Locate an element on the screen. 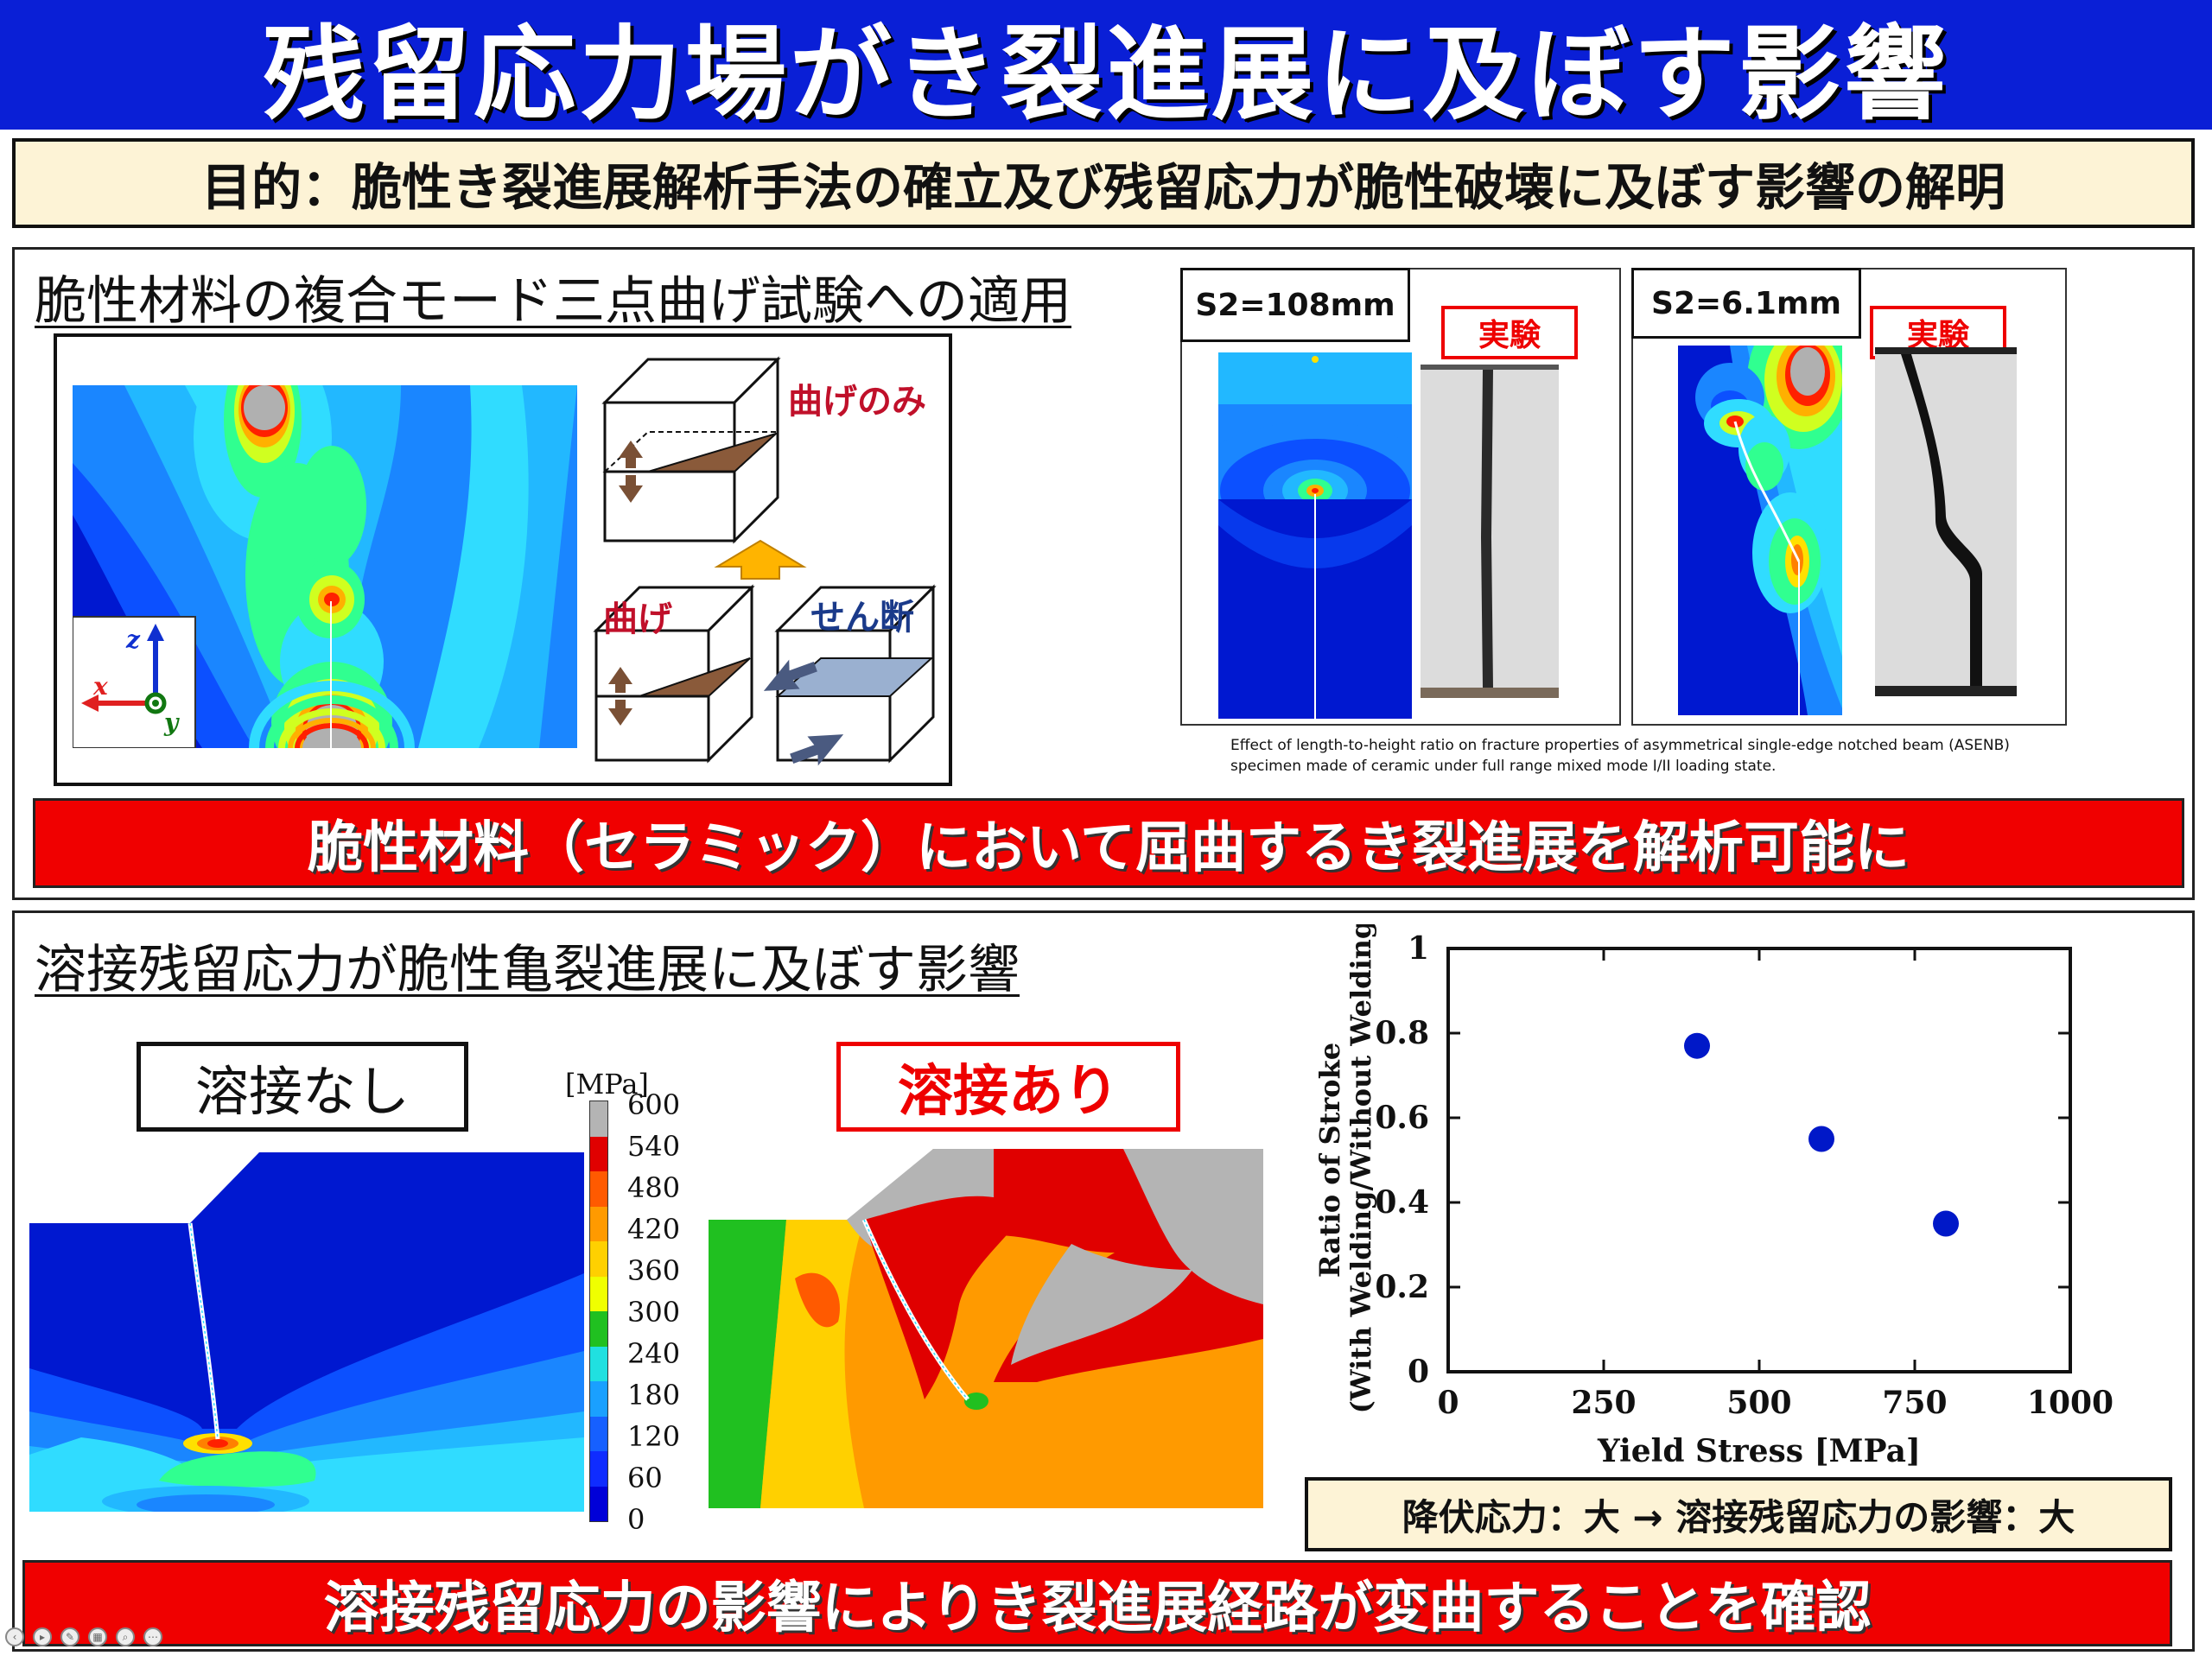 This screenshot has height=1662, width=2212. page-title: 残留応力場がき裂進展に及ぼす影響 is located at coordinates (1106, 67).